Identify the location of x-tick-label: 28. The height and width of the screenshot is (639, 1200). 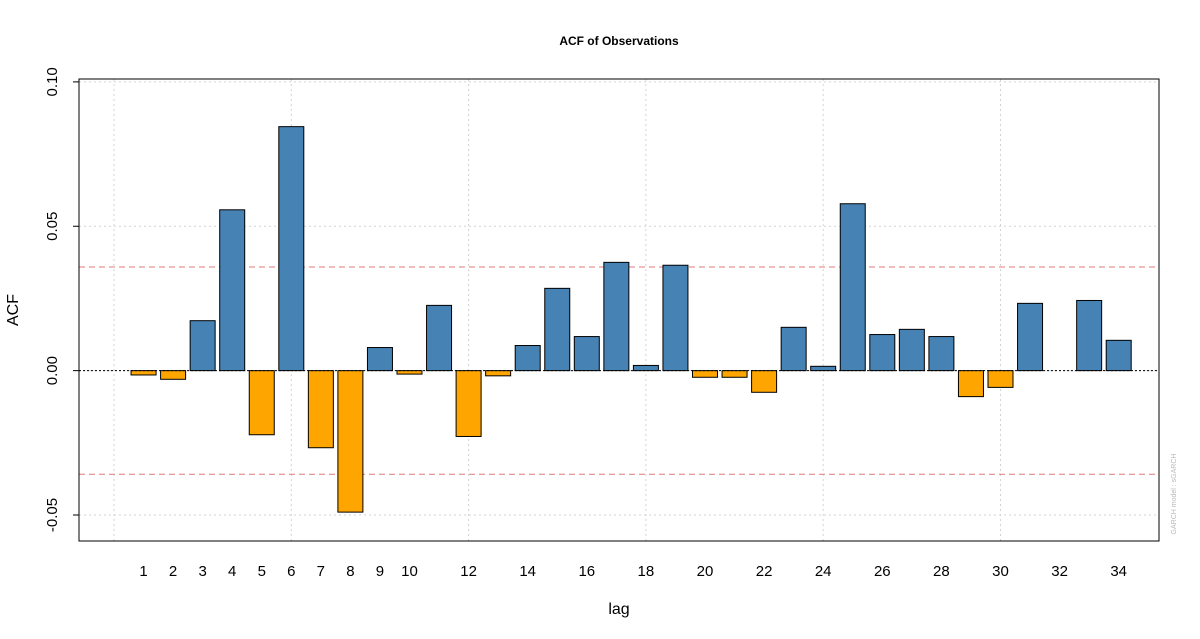
(941, 571).